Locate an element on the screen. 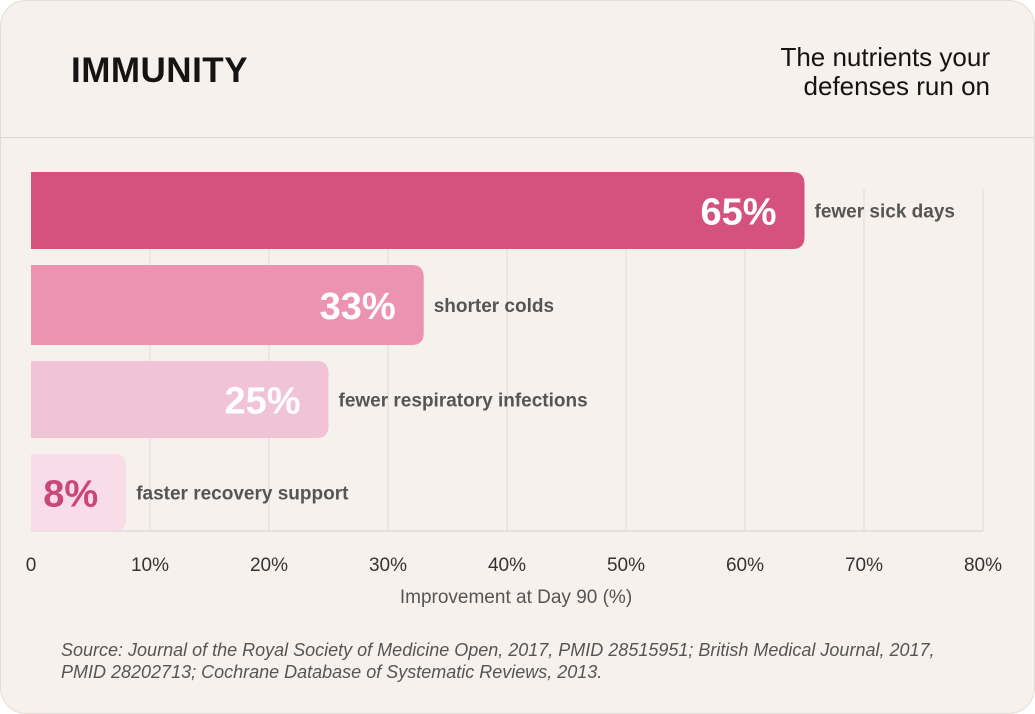  x-axis-ticks: 0 10% 20% 30% 40% 50% 60% 70% 80% is located at coordinates (514, 565).